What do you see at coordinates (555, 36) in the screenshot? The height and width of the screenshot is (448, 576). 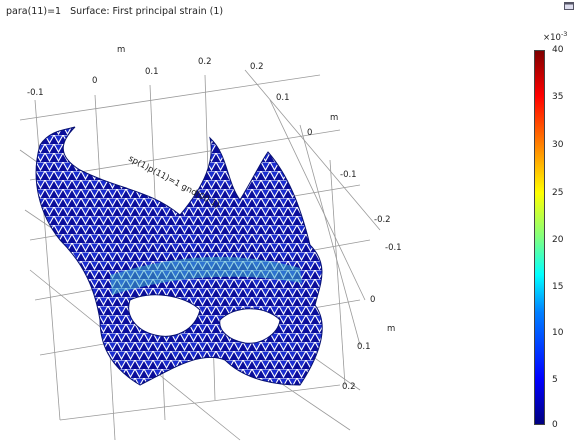 I see `colorbar-exponent: ×10⁻³` at bounding box center [555, 36].